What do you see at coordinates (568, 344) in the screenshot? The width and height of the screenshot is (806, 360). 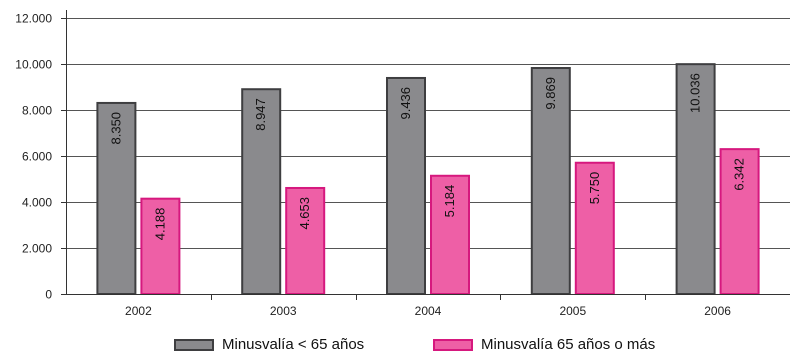 I see `legend-label-65-plus: Minusvalía 65 años o más` at bounding box center [568, 344].